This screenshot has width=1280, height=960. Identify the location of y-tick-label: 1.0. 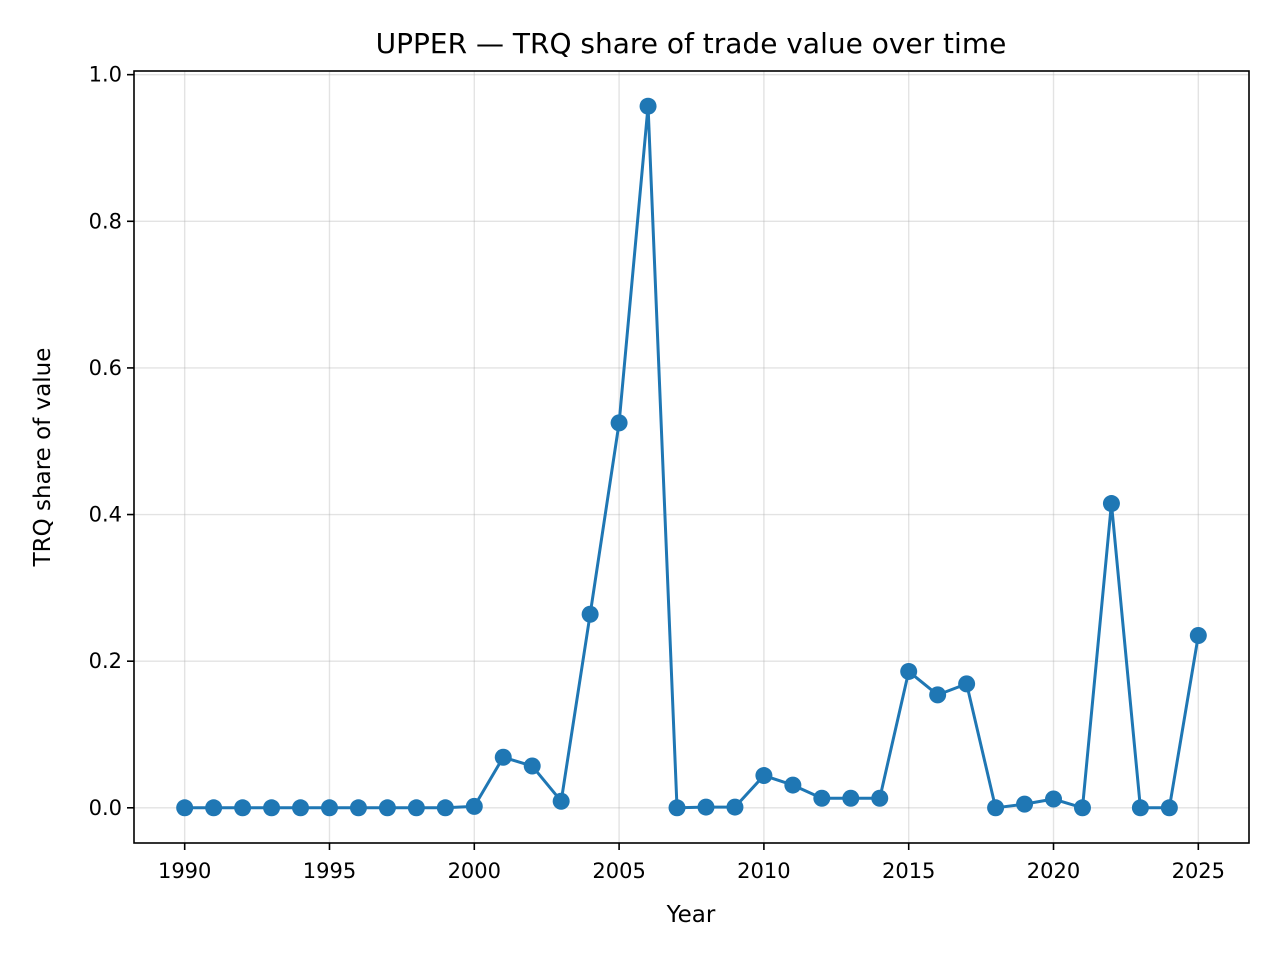
(105, 75).